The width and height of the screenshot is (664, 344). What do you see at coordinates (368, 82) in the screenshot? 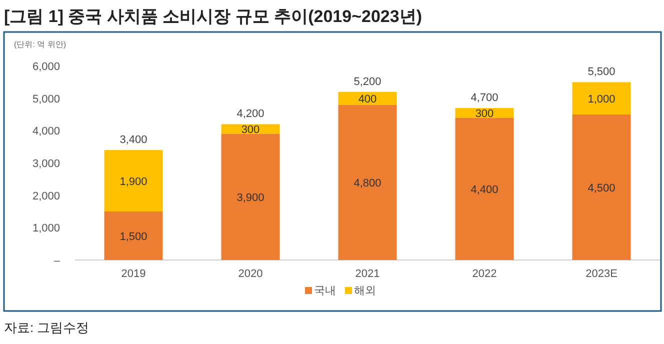
I see `total-label: 5,200` at bounding box center [368, 82].